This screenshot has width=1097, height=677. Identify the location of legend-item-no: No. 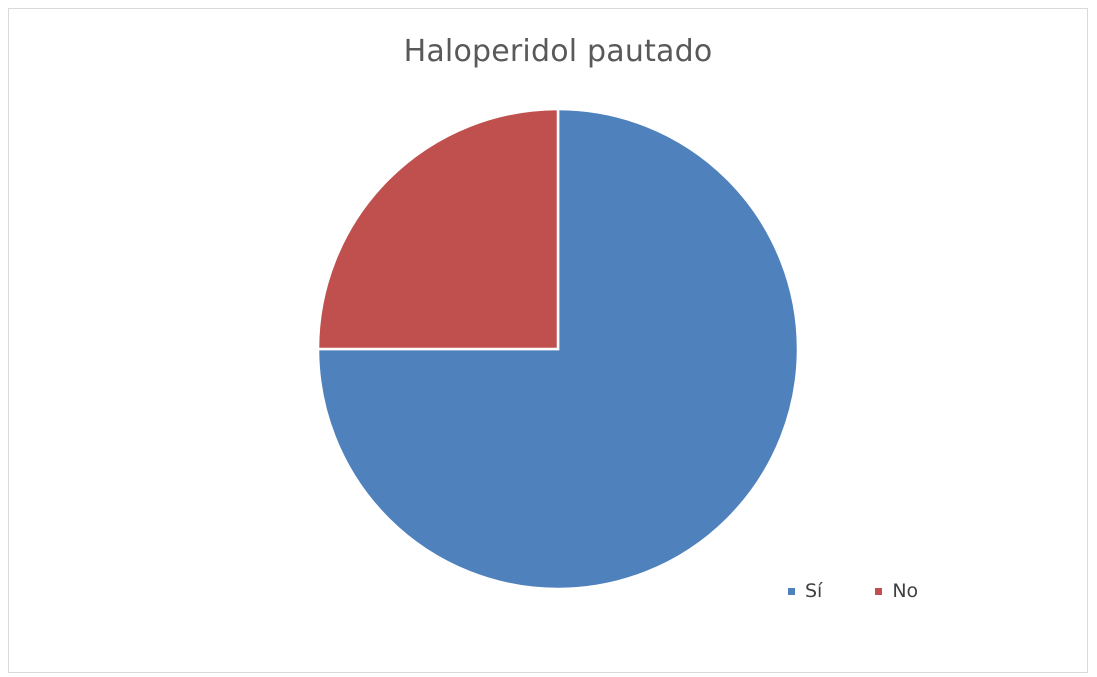
(896, 591).